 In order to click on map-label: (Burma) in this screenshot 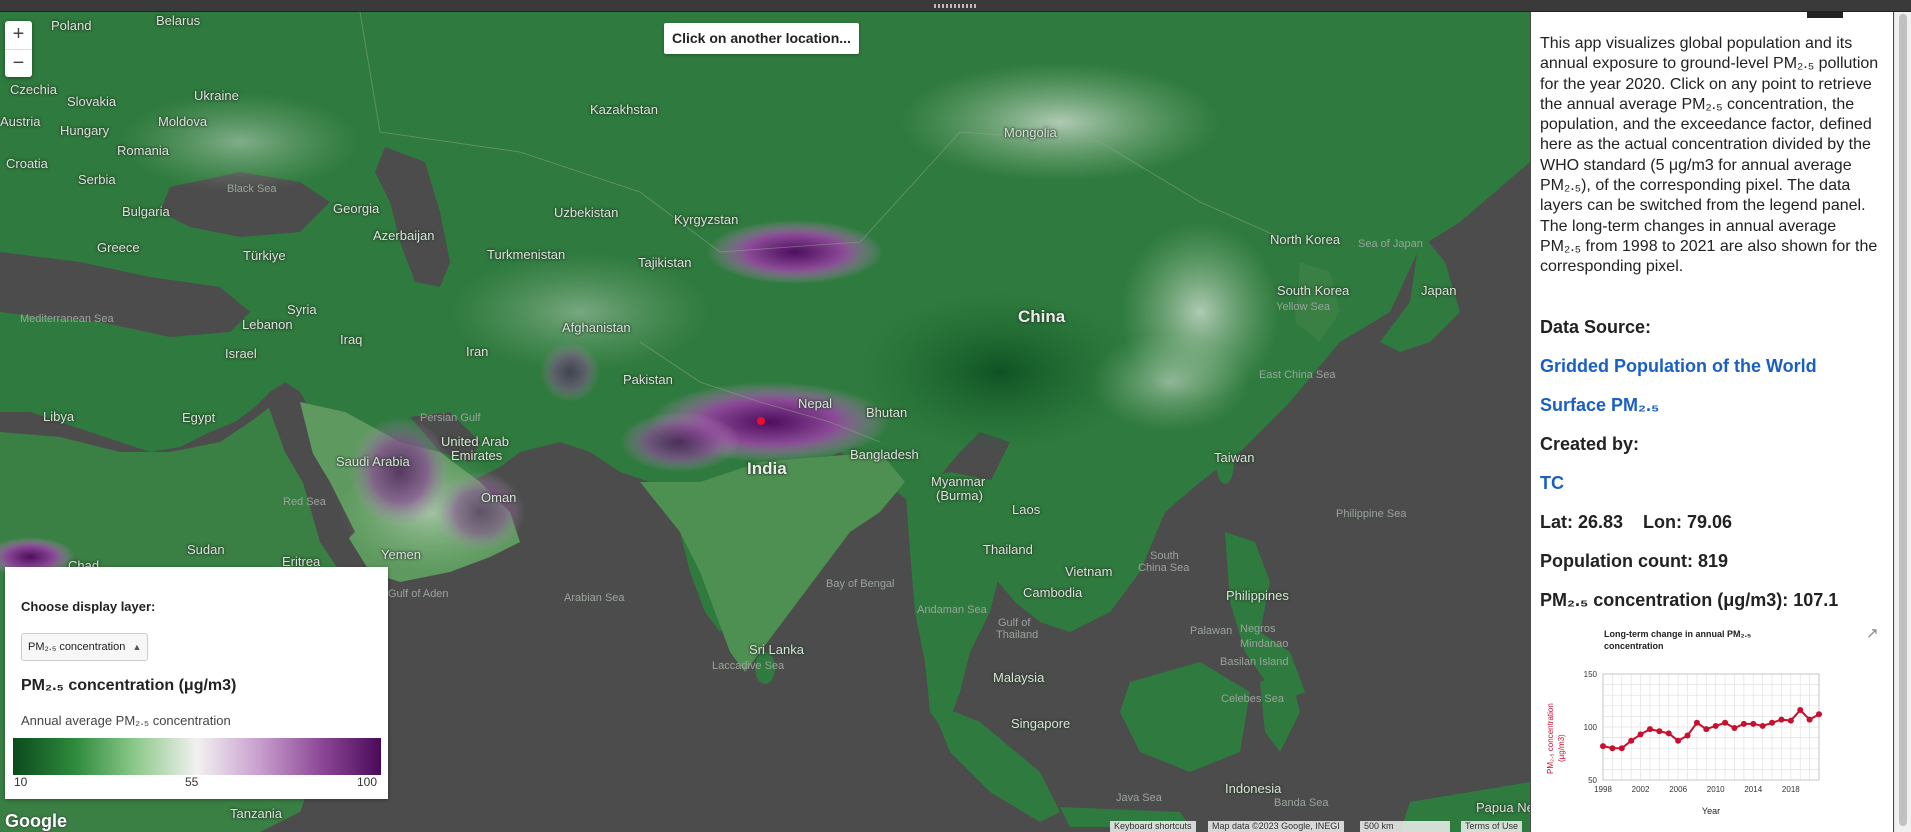, I will do `click(959, 495)`.